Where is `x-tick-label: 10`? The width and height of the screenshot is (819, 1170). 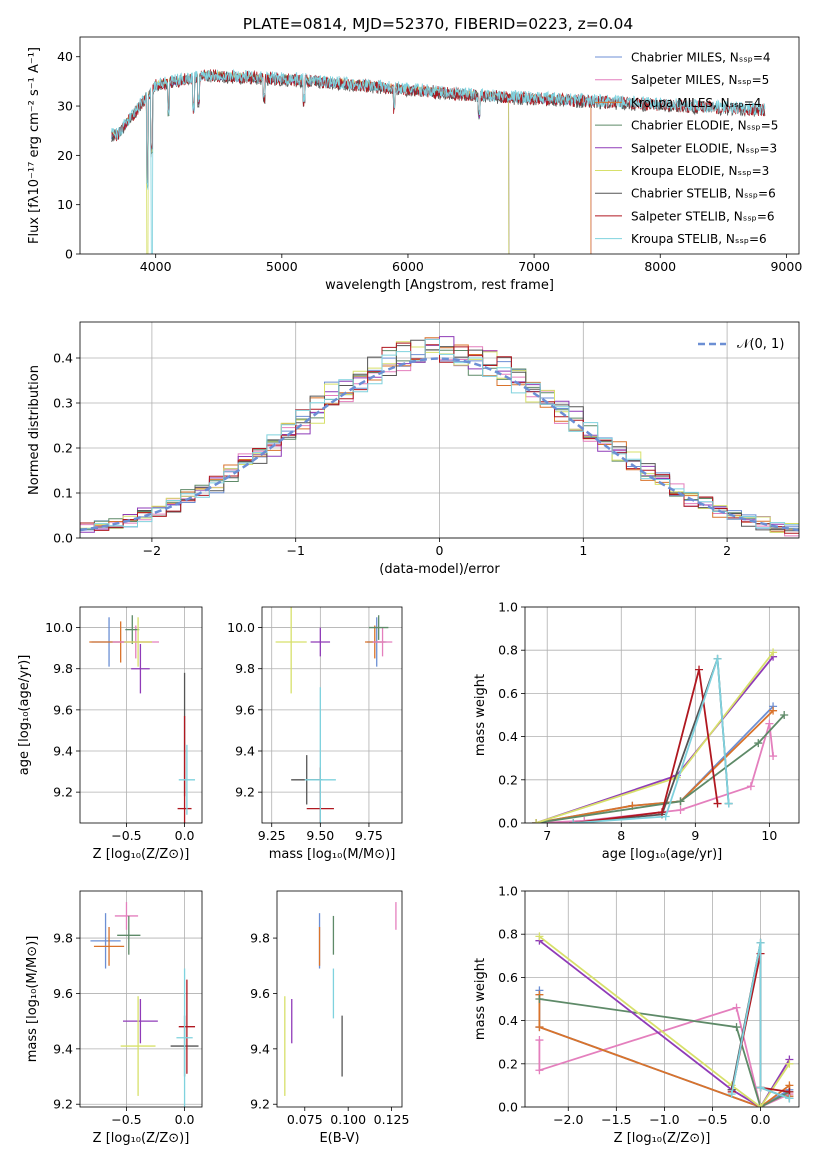 x-tick-label: 10 is located at coordinates (769, 835).